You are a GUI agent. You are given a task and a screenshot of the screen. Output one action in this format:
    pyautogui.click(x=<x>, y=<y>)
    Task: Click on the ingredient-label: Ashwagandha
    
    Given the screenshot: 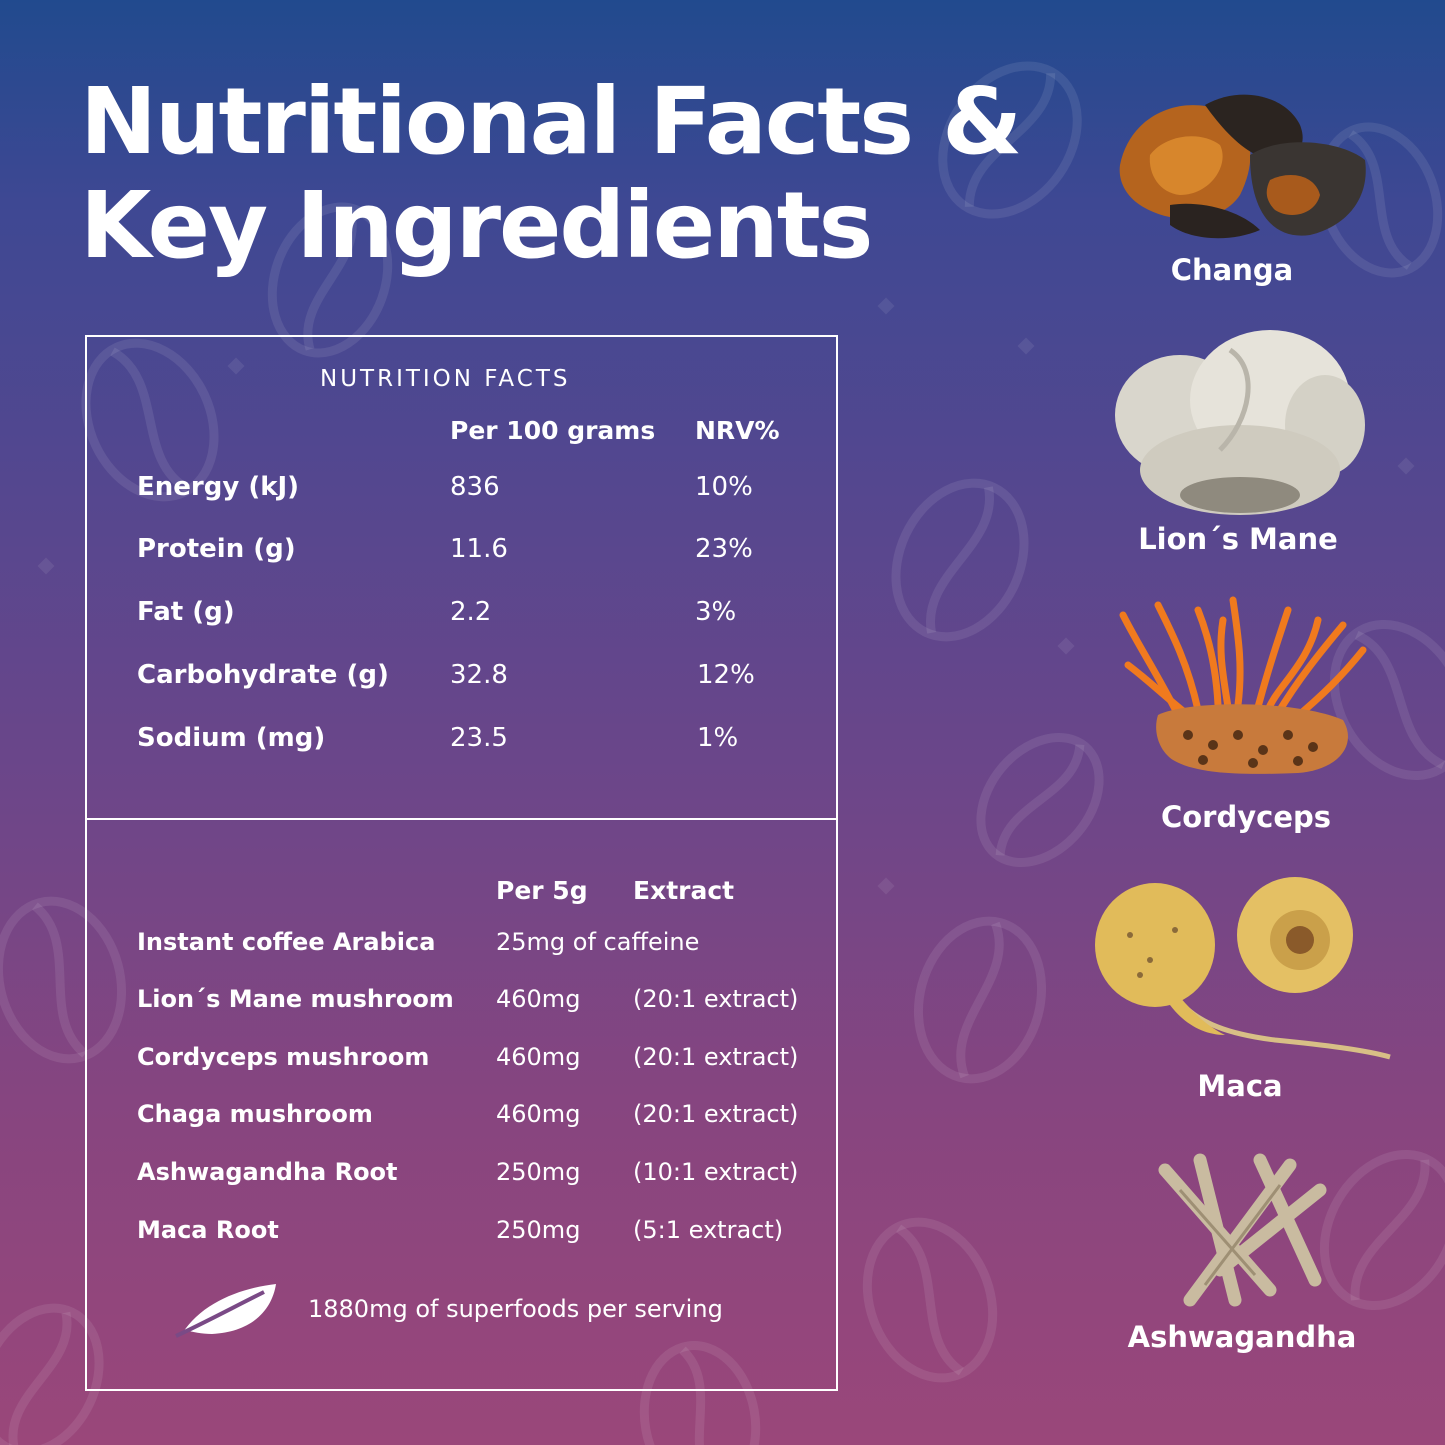 What is the action you would take?
    pyautogui.click(x=1242, y=1337)
    